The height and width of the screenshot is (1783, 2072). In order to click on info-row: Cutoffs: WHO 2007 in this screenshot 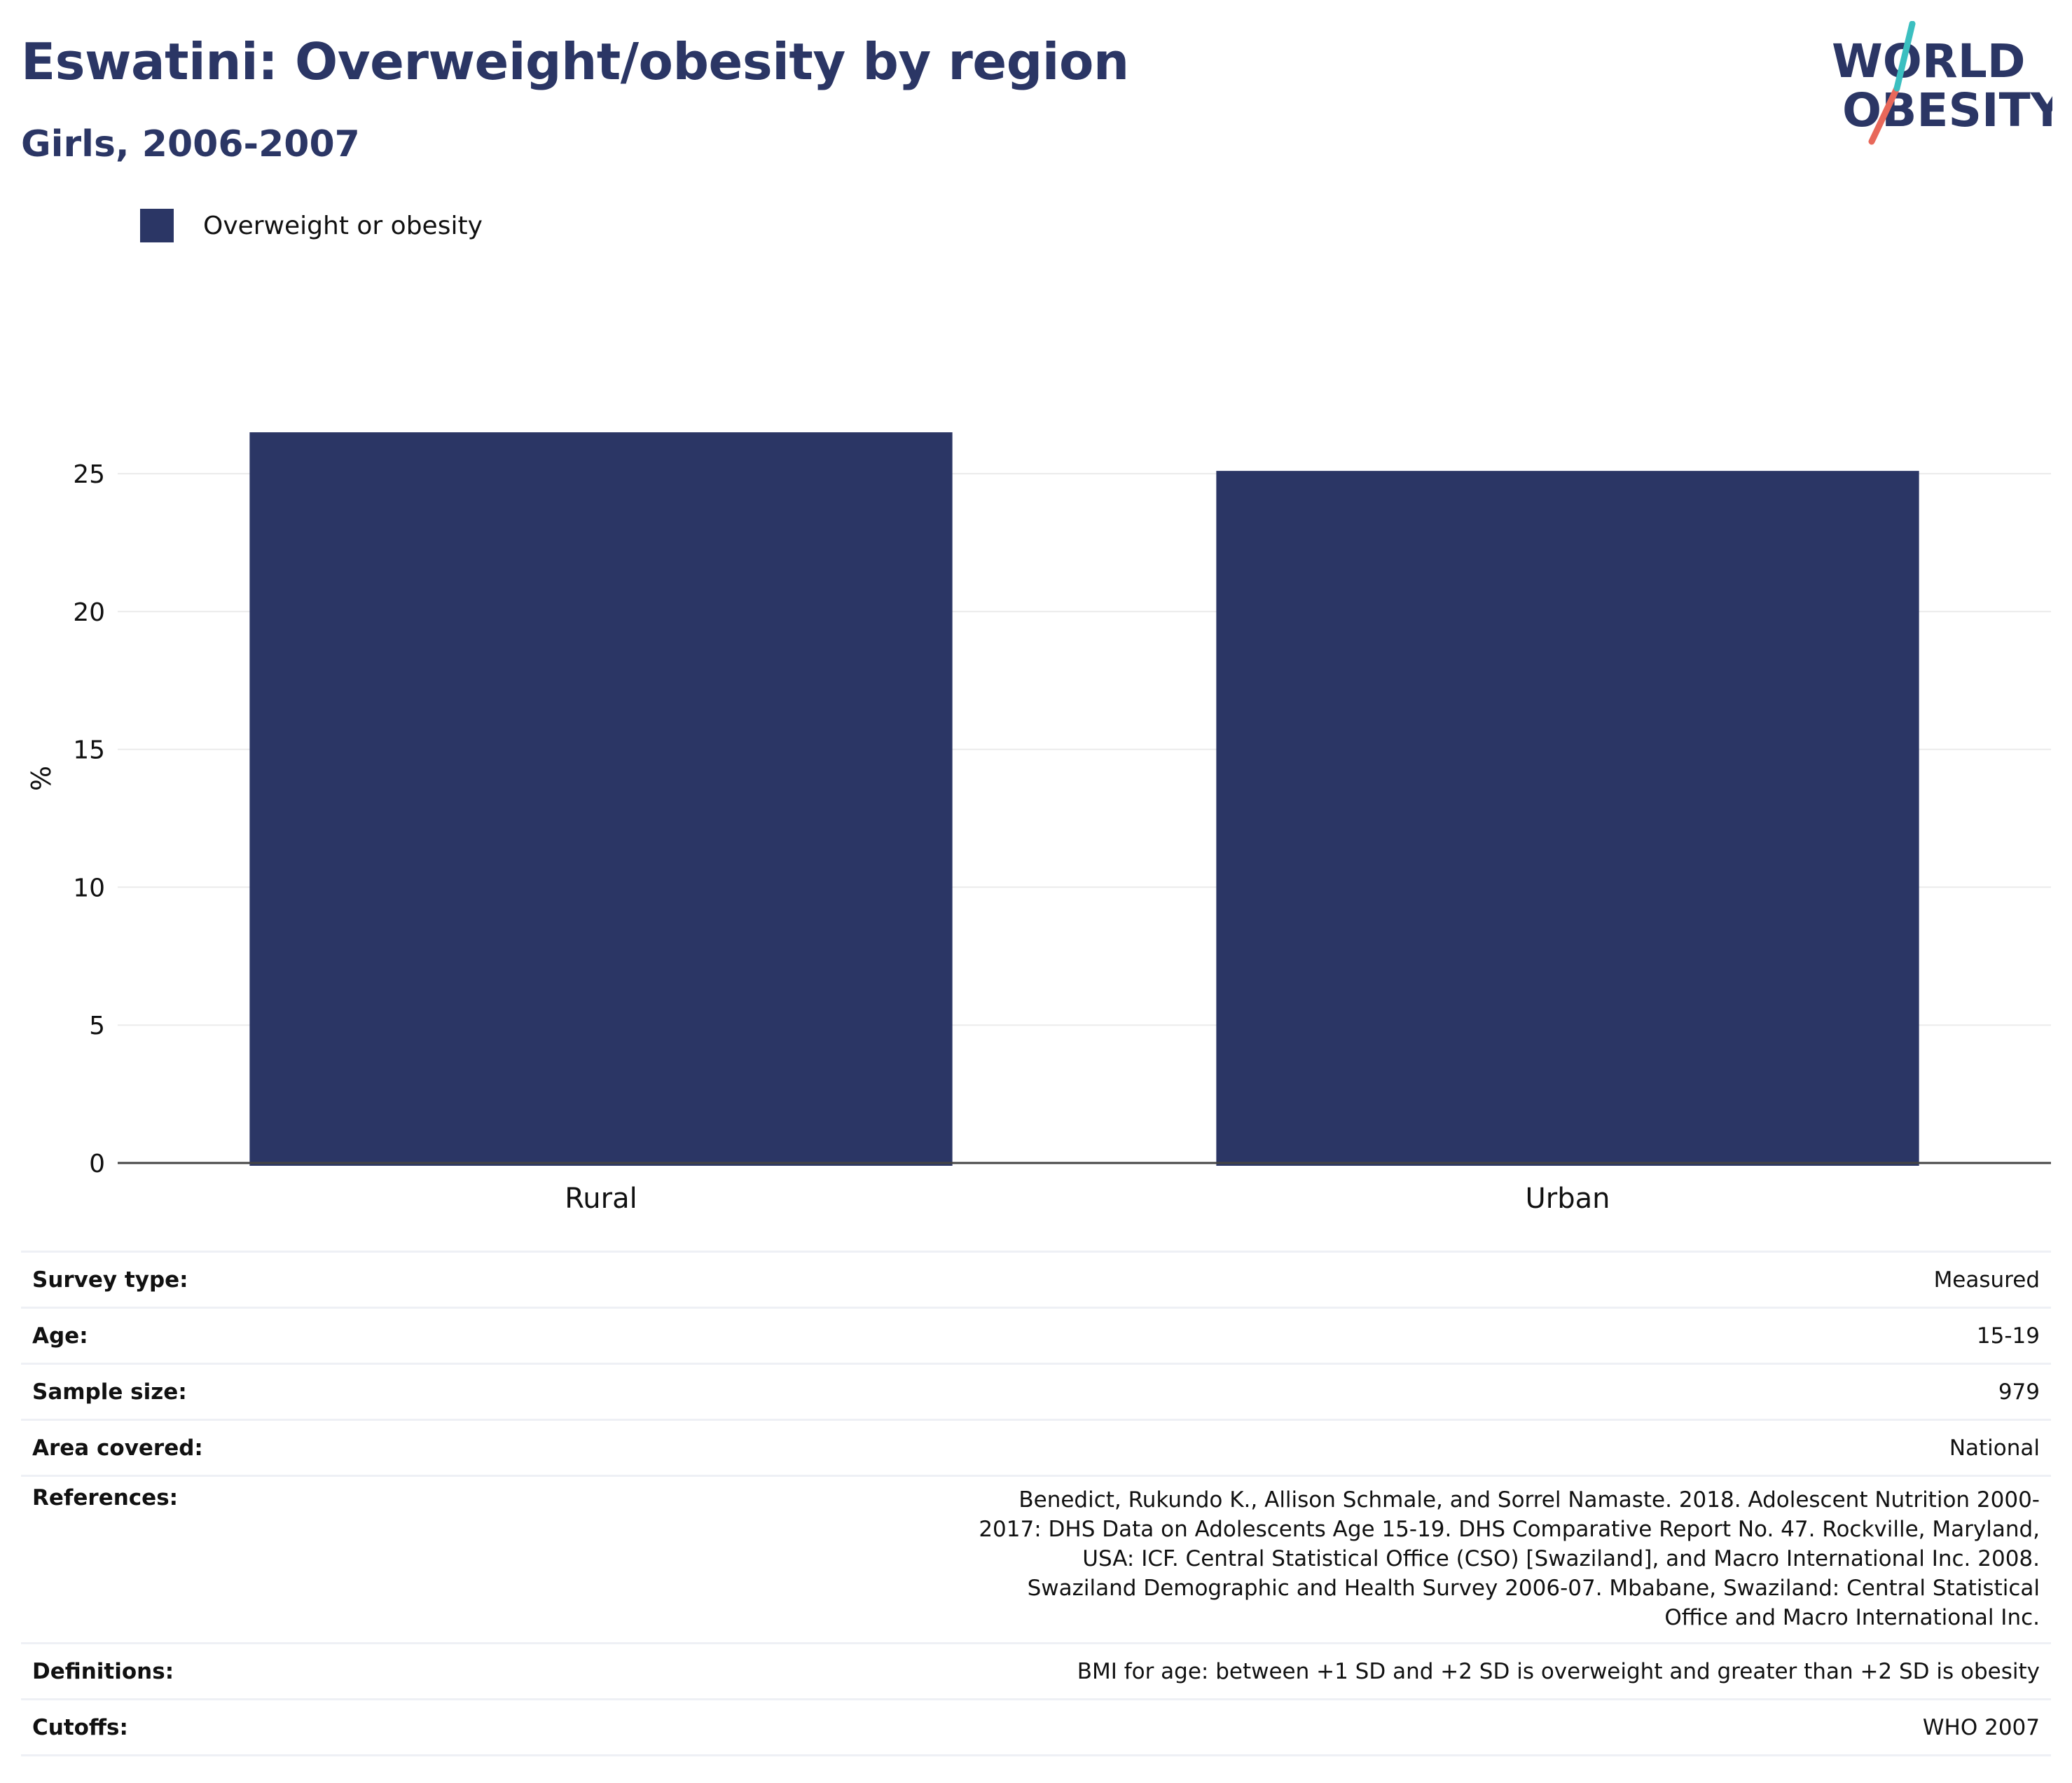, I will do `click(1036, 1727)`.